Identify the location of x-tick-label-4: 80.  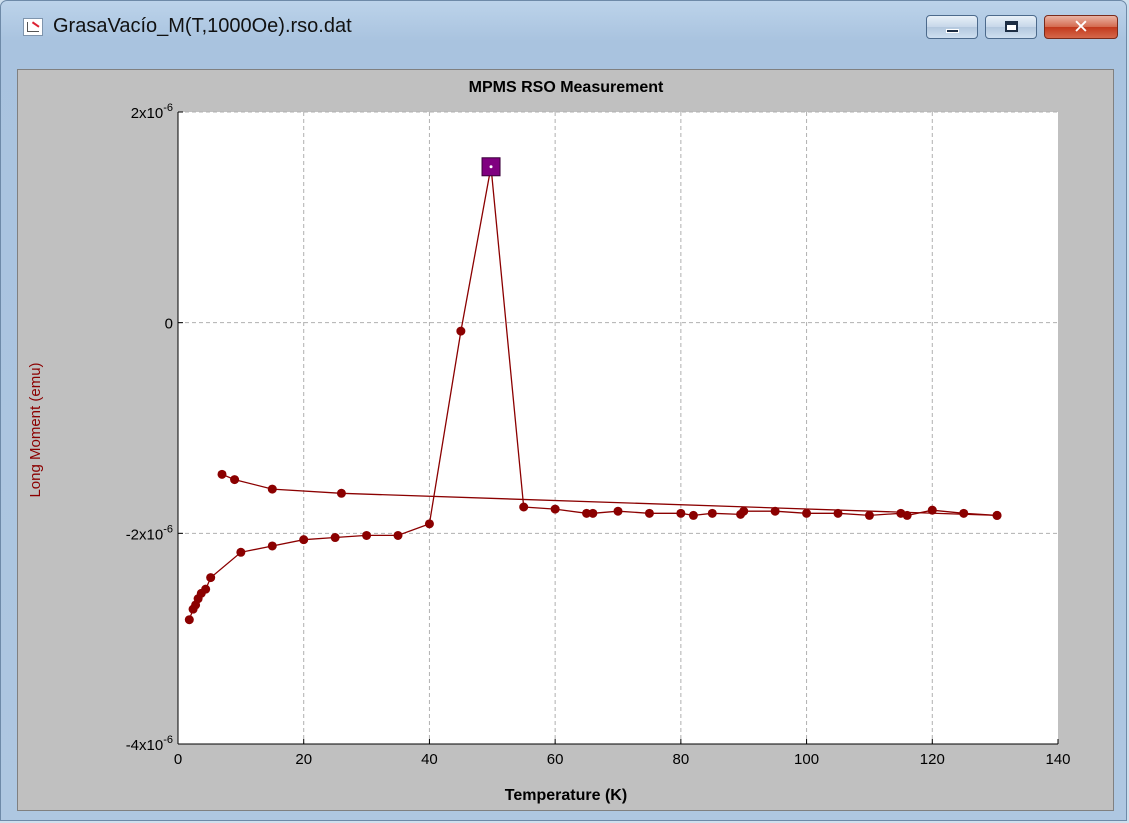
(681, 759).